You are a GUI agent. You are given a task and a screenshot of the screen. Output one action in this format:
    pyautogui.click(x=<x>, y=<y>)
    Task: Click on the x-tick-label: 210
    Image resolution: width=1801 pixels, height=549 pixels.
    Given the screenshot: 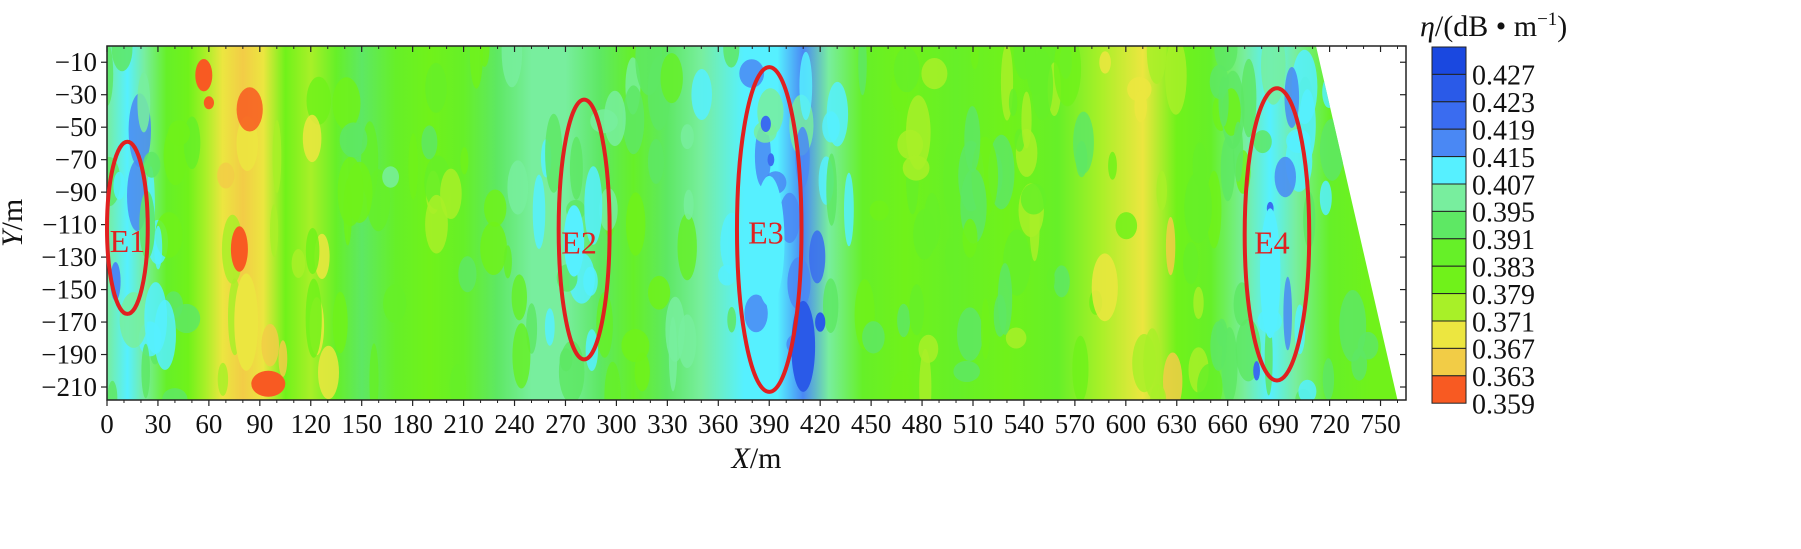 What is the action you would take?
    pyautogui.click(x=463, y=424)
    